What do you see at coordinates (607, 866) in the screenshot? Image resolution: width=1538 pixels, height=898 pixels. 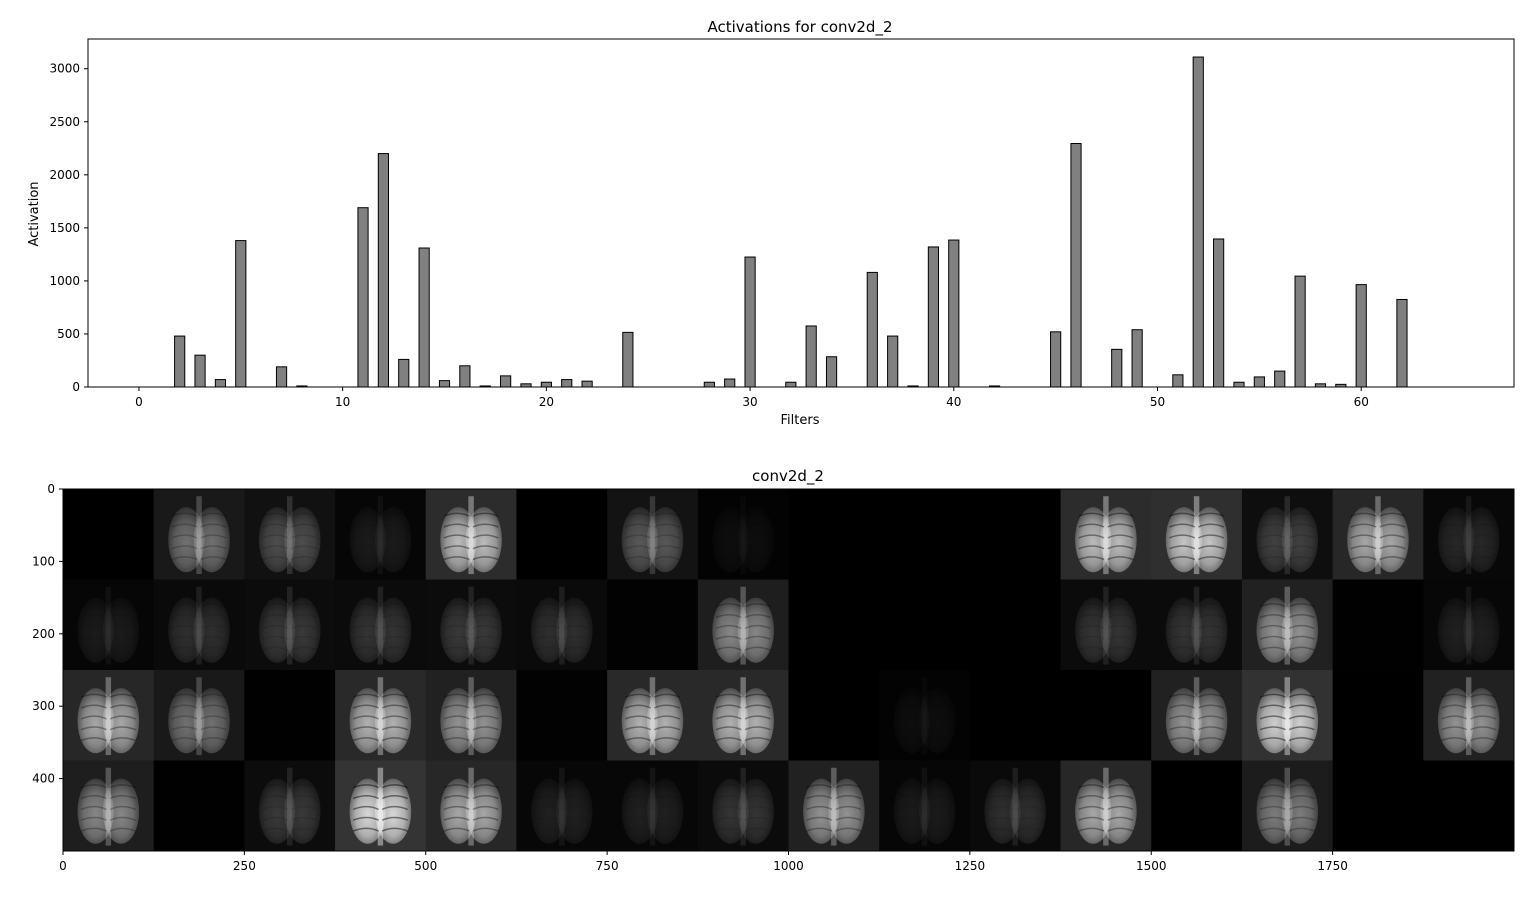 I see `map-x-tick-label: 750` at bounding box center [607, 866].